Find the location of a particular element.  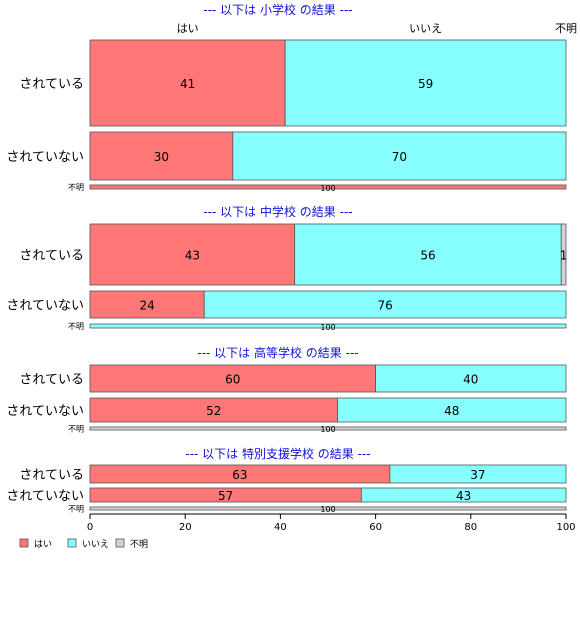

bar-value-label: 30 is located at coordinates (161, 157).